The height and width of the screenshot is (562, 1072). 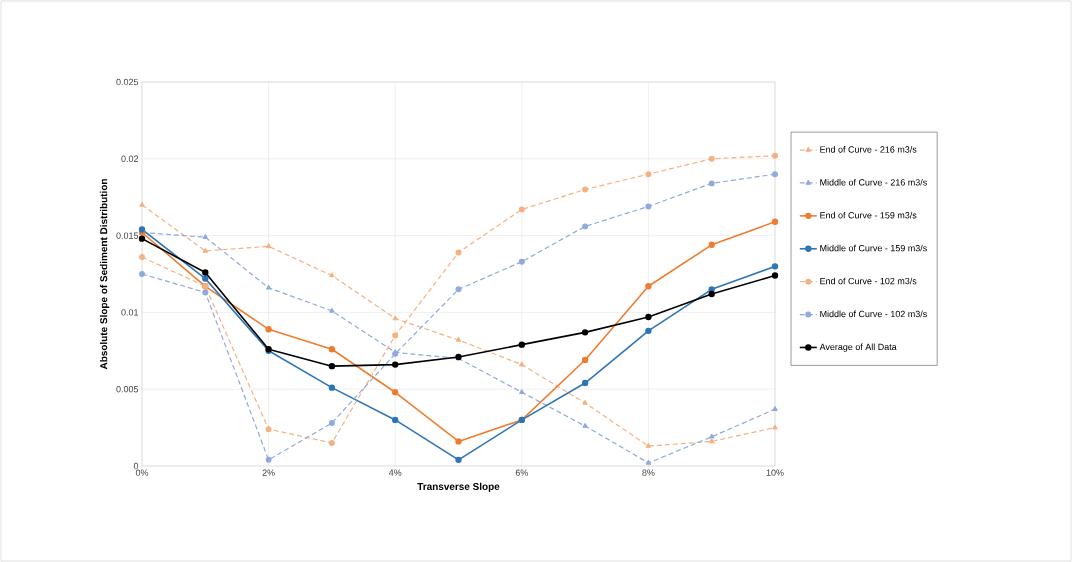 I want to click on x-axis-title: Transverse Slope, so click(x=458, y=487).